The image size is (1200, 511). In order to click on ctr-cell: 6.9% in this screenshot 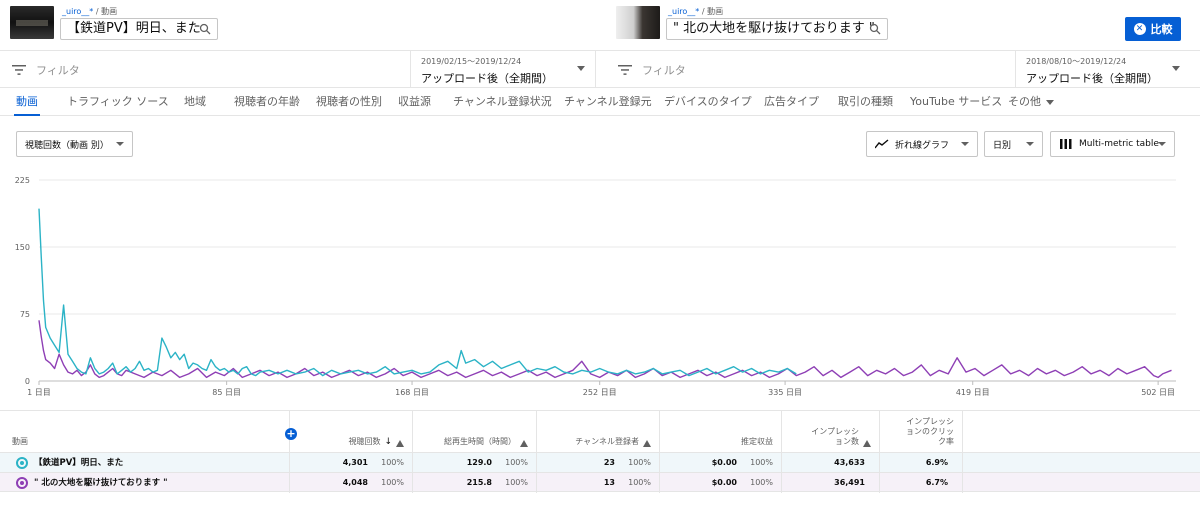, I will do `click(921, 463)`.